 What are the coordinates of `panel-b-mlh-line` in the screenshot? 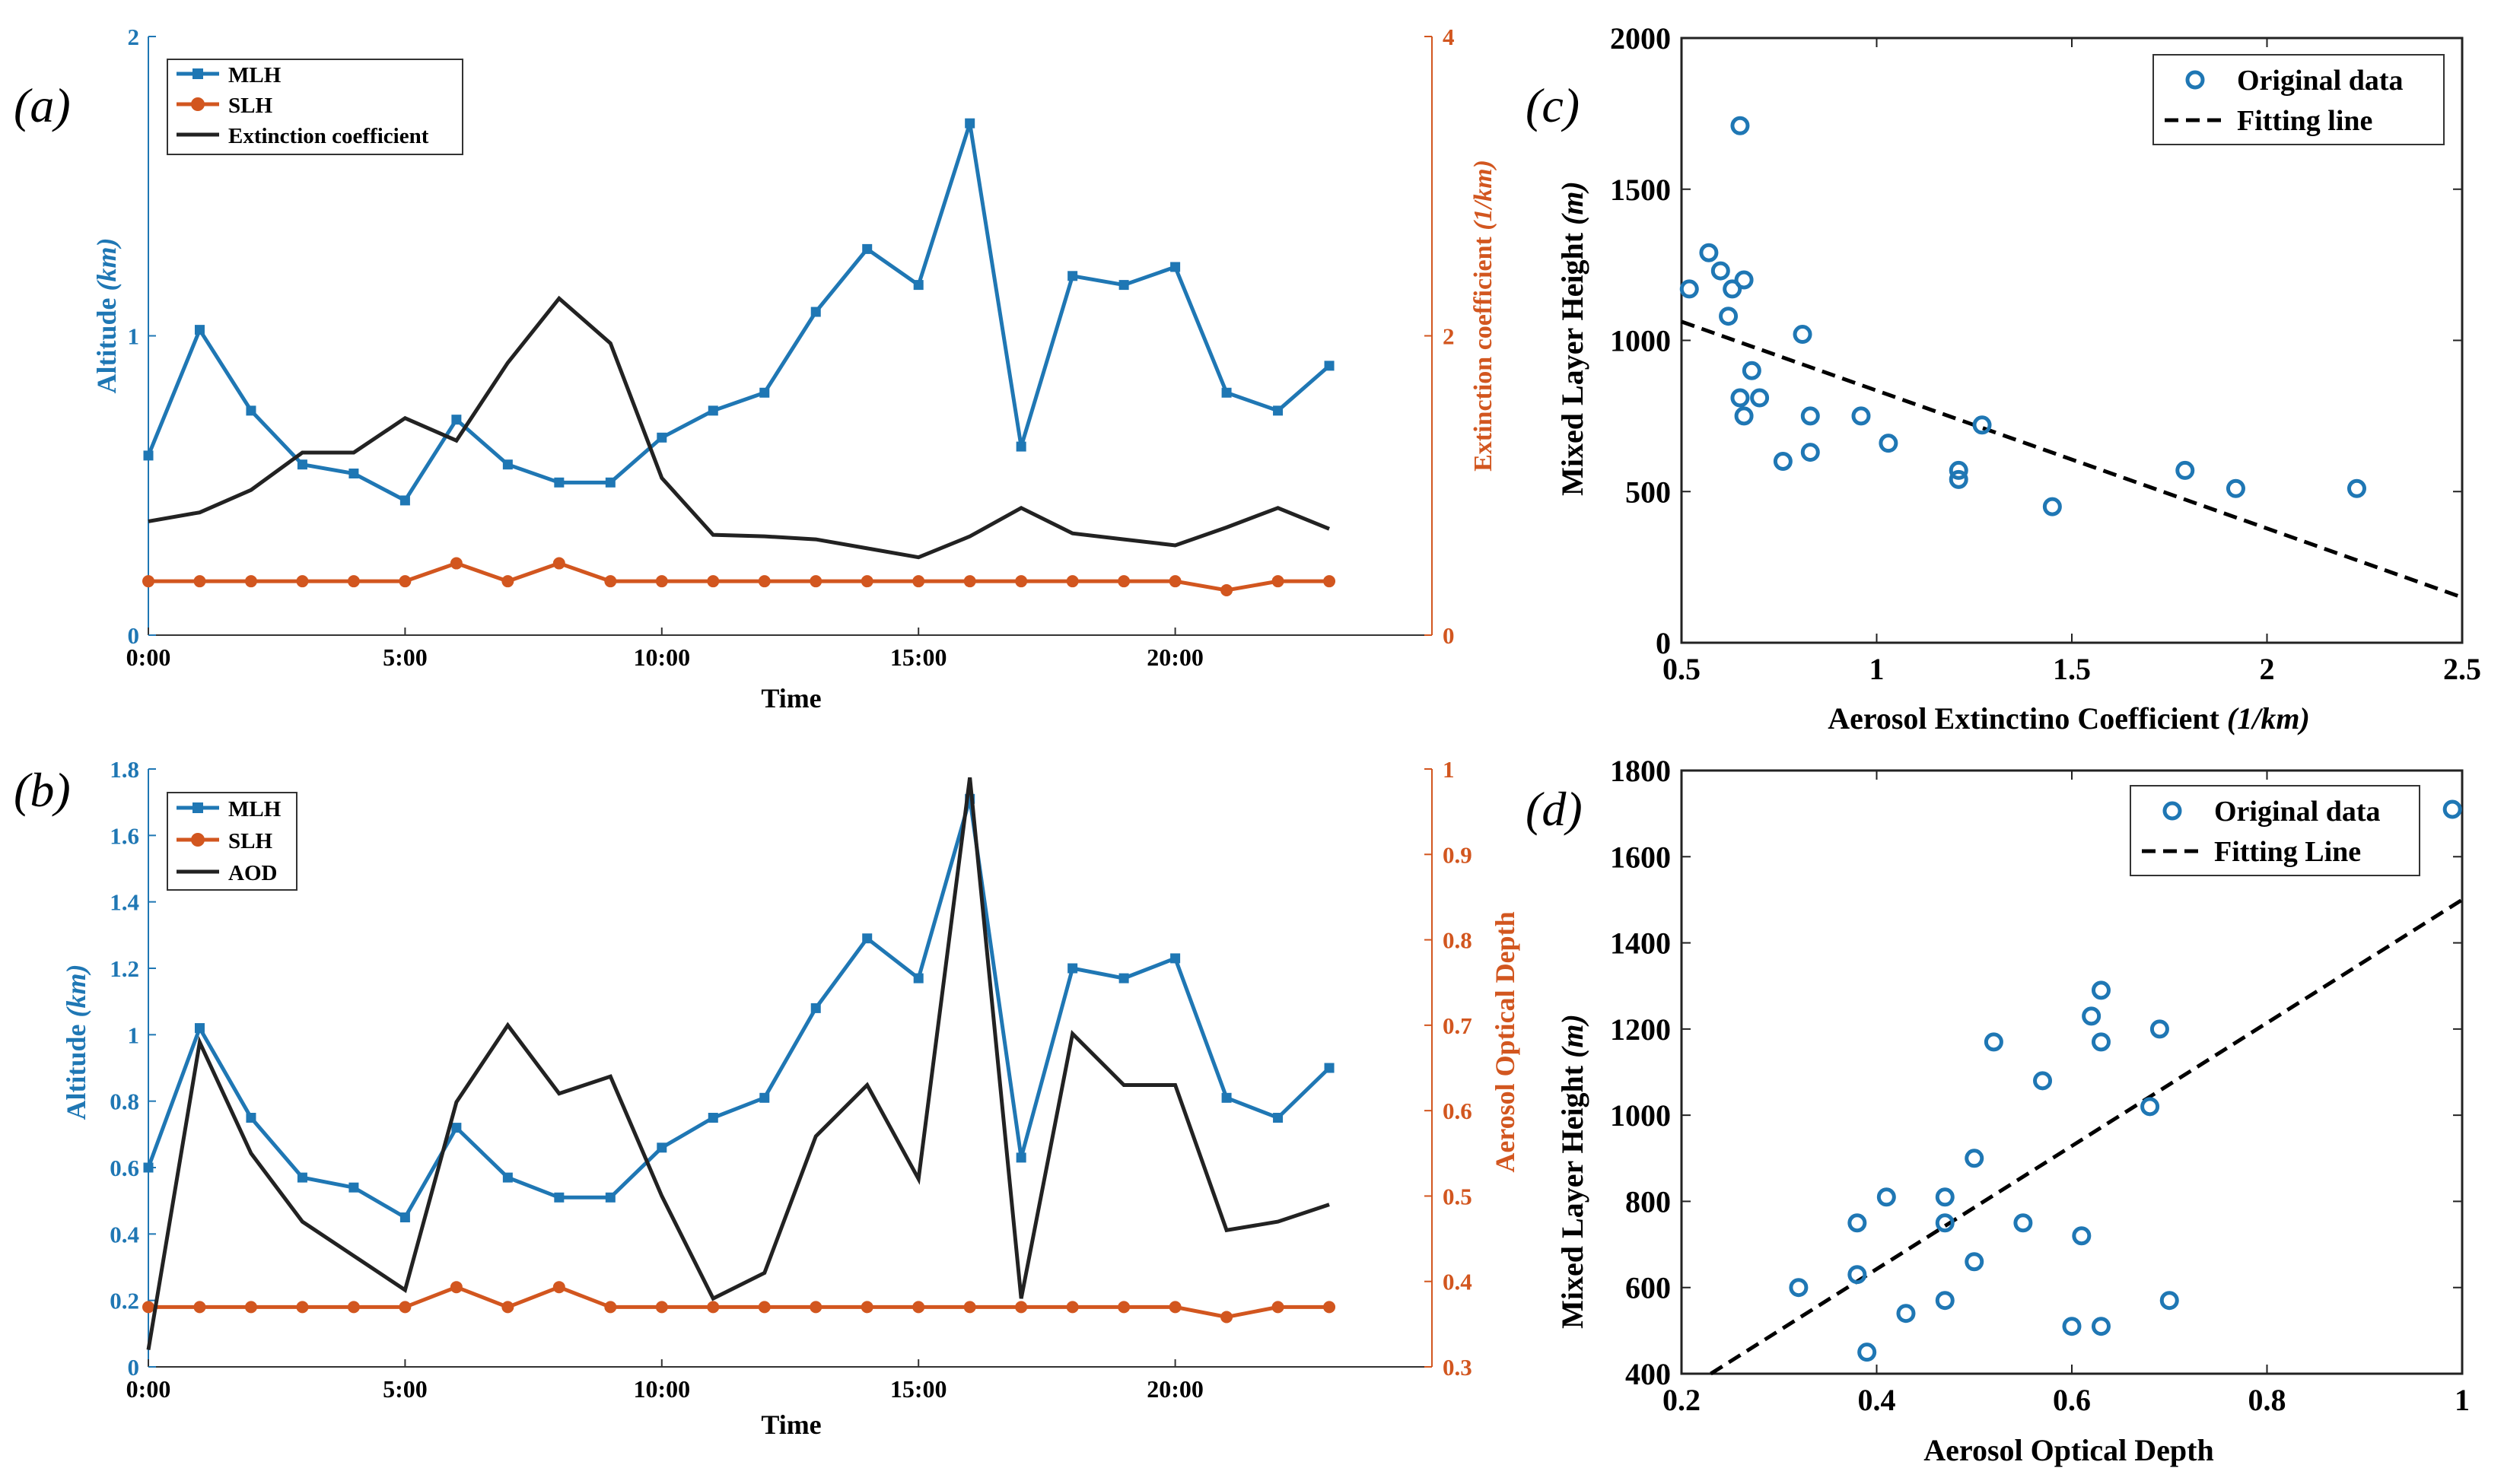 It's located at (738, 1009).